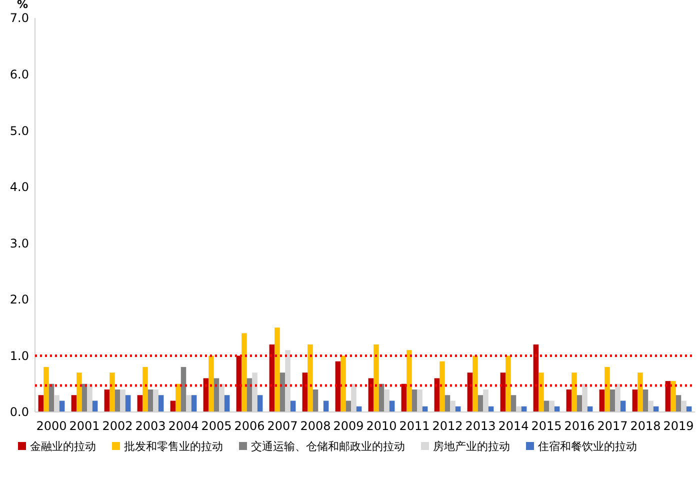  I want to click on y-tick-label: 6.0, so click(19, 74).